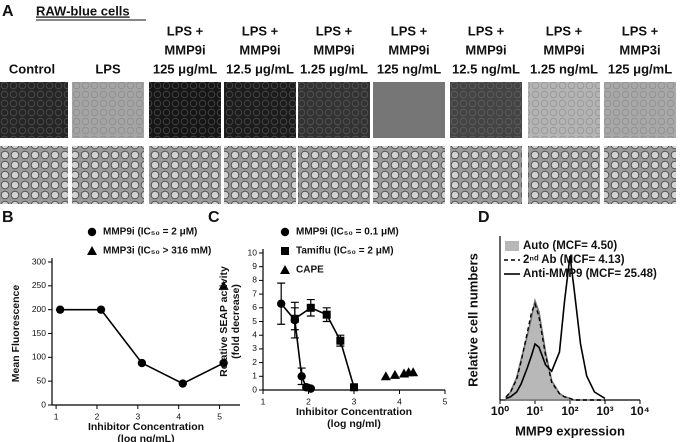  I want to click on panel-letter: D, so click(484, 217).